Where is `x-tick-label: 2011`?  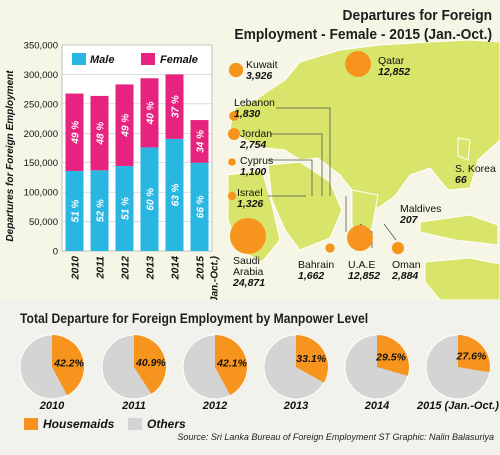
x-tick-label: 2011 is located at coordinates (101, 268).